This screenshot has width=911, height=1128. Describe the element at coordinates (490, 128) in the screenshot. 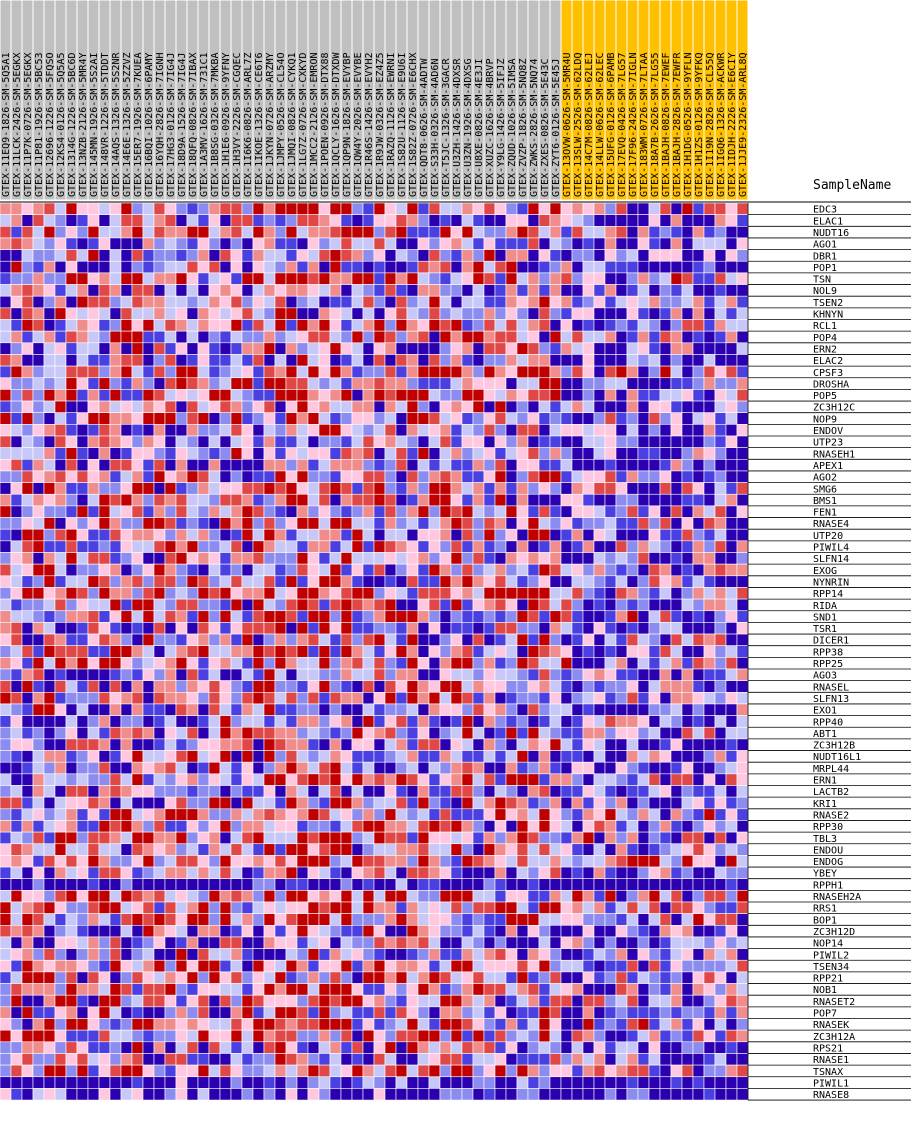

I see `column-label: GTEX-XUZC-1626-SM-4BRVP` at that location.